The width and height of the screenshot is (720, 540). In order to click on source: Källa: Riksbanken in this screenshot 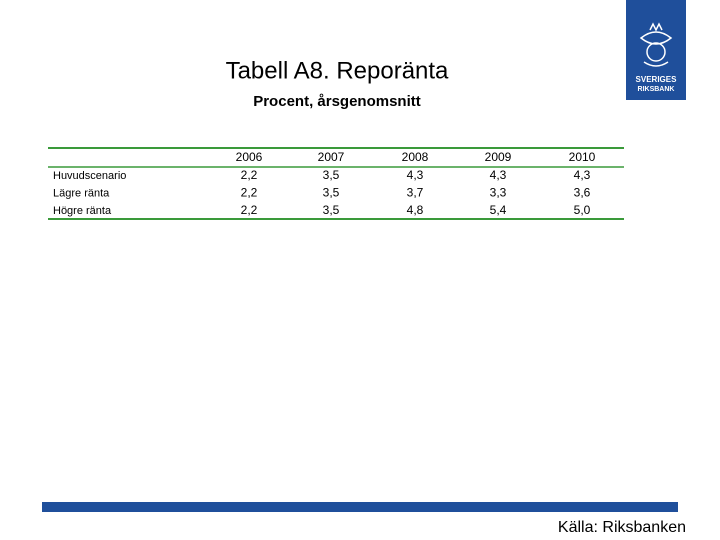, I will do `click(622, 527)`.